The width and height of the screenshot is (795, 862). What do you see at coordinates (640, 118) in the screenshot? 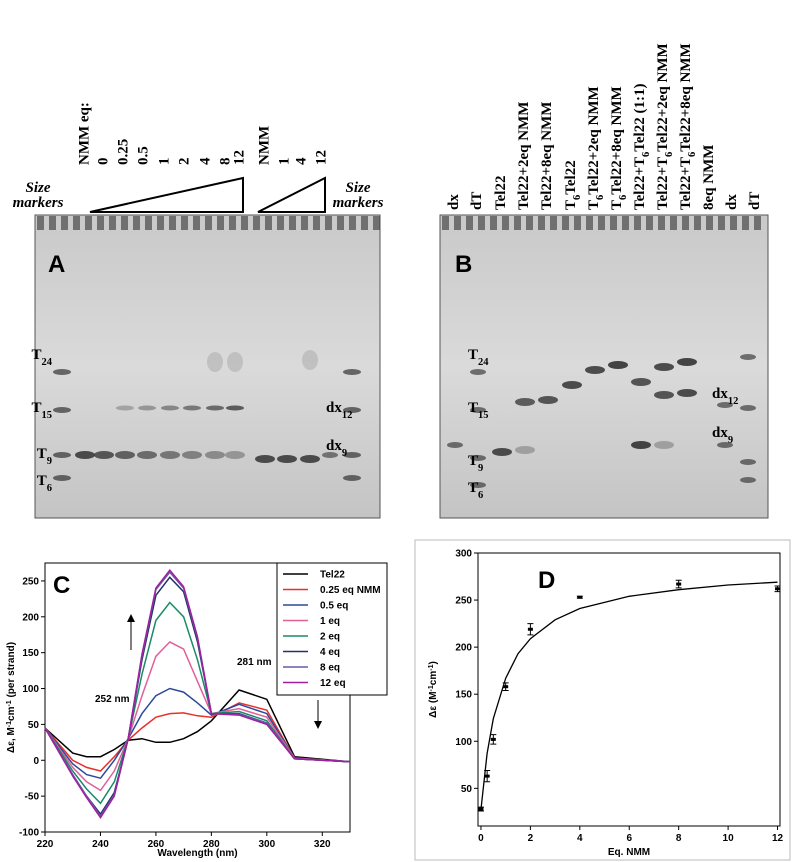
I see `lane-label-part: Tel22 (1:1)` at bounding box center [640, 118].